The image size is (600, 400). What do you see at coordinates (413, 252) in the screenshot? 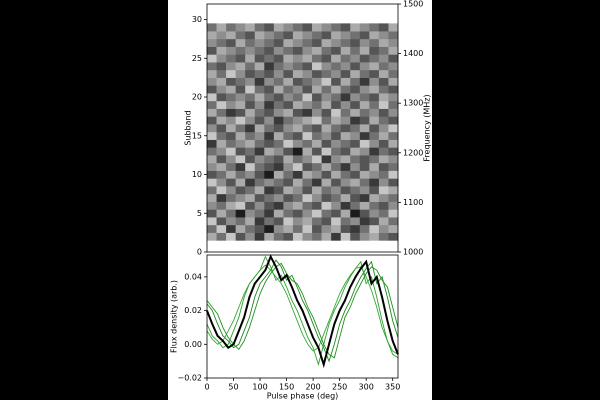
I see `y2-tick-label: 1000` at bounding box center [413, 252].